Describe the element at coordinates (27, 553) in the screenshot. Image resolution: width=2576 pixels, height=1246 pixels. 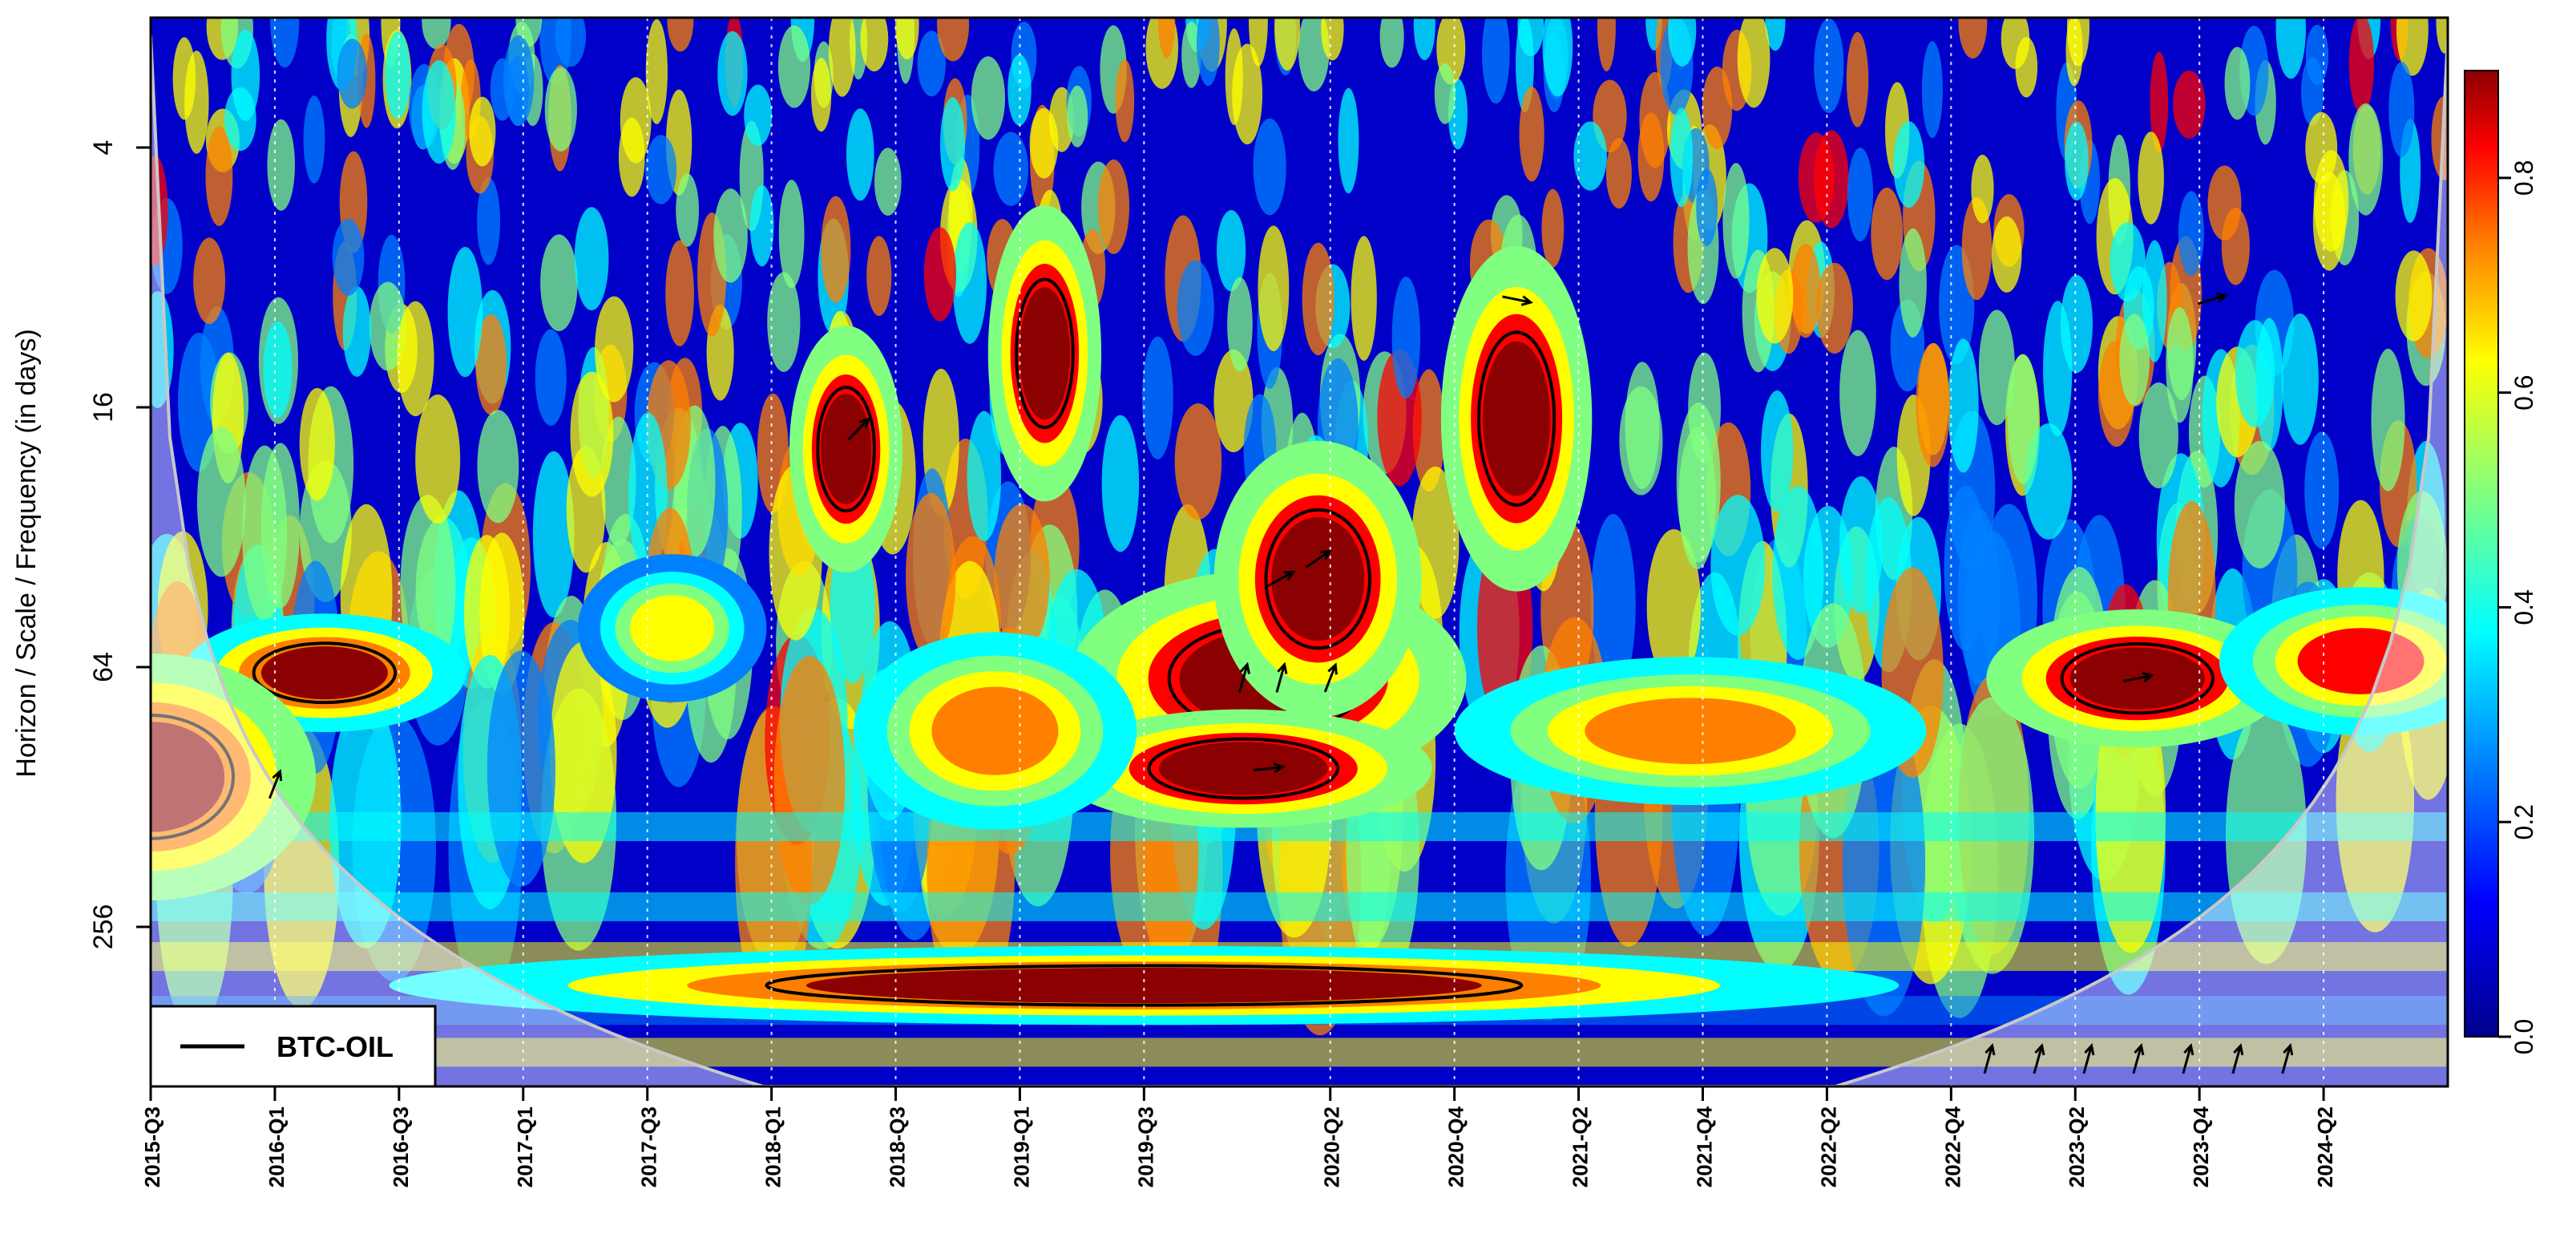
I see `y-axis-label: Horizon / Scale / Frequency (in days)` at that location.